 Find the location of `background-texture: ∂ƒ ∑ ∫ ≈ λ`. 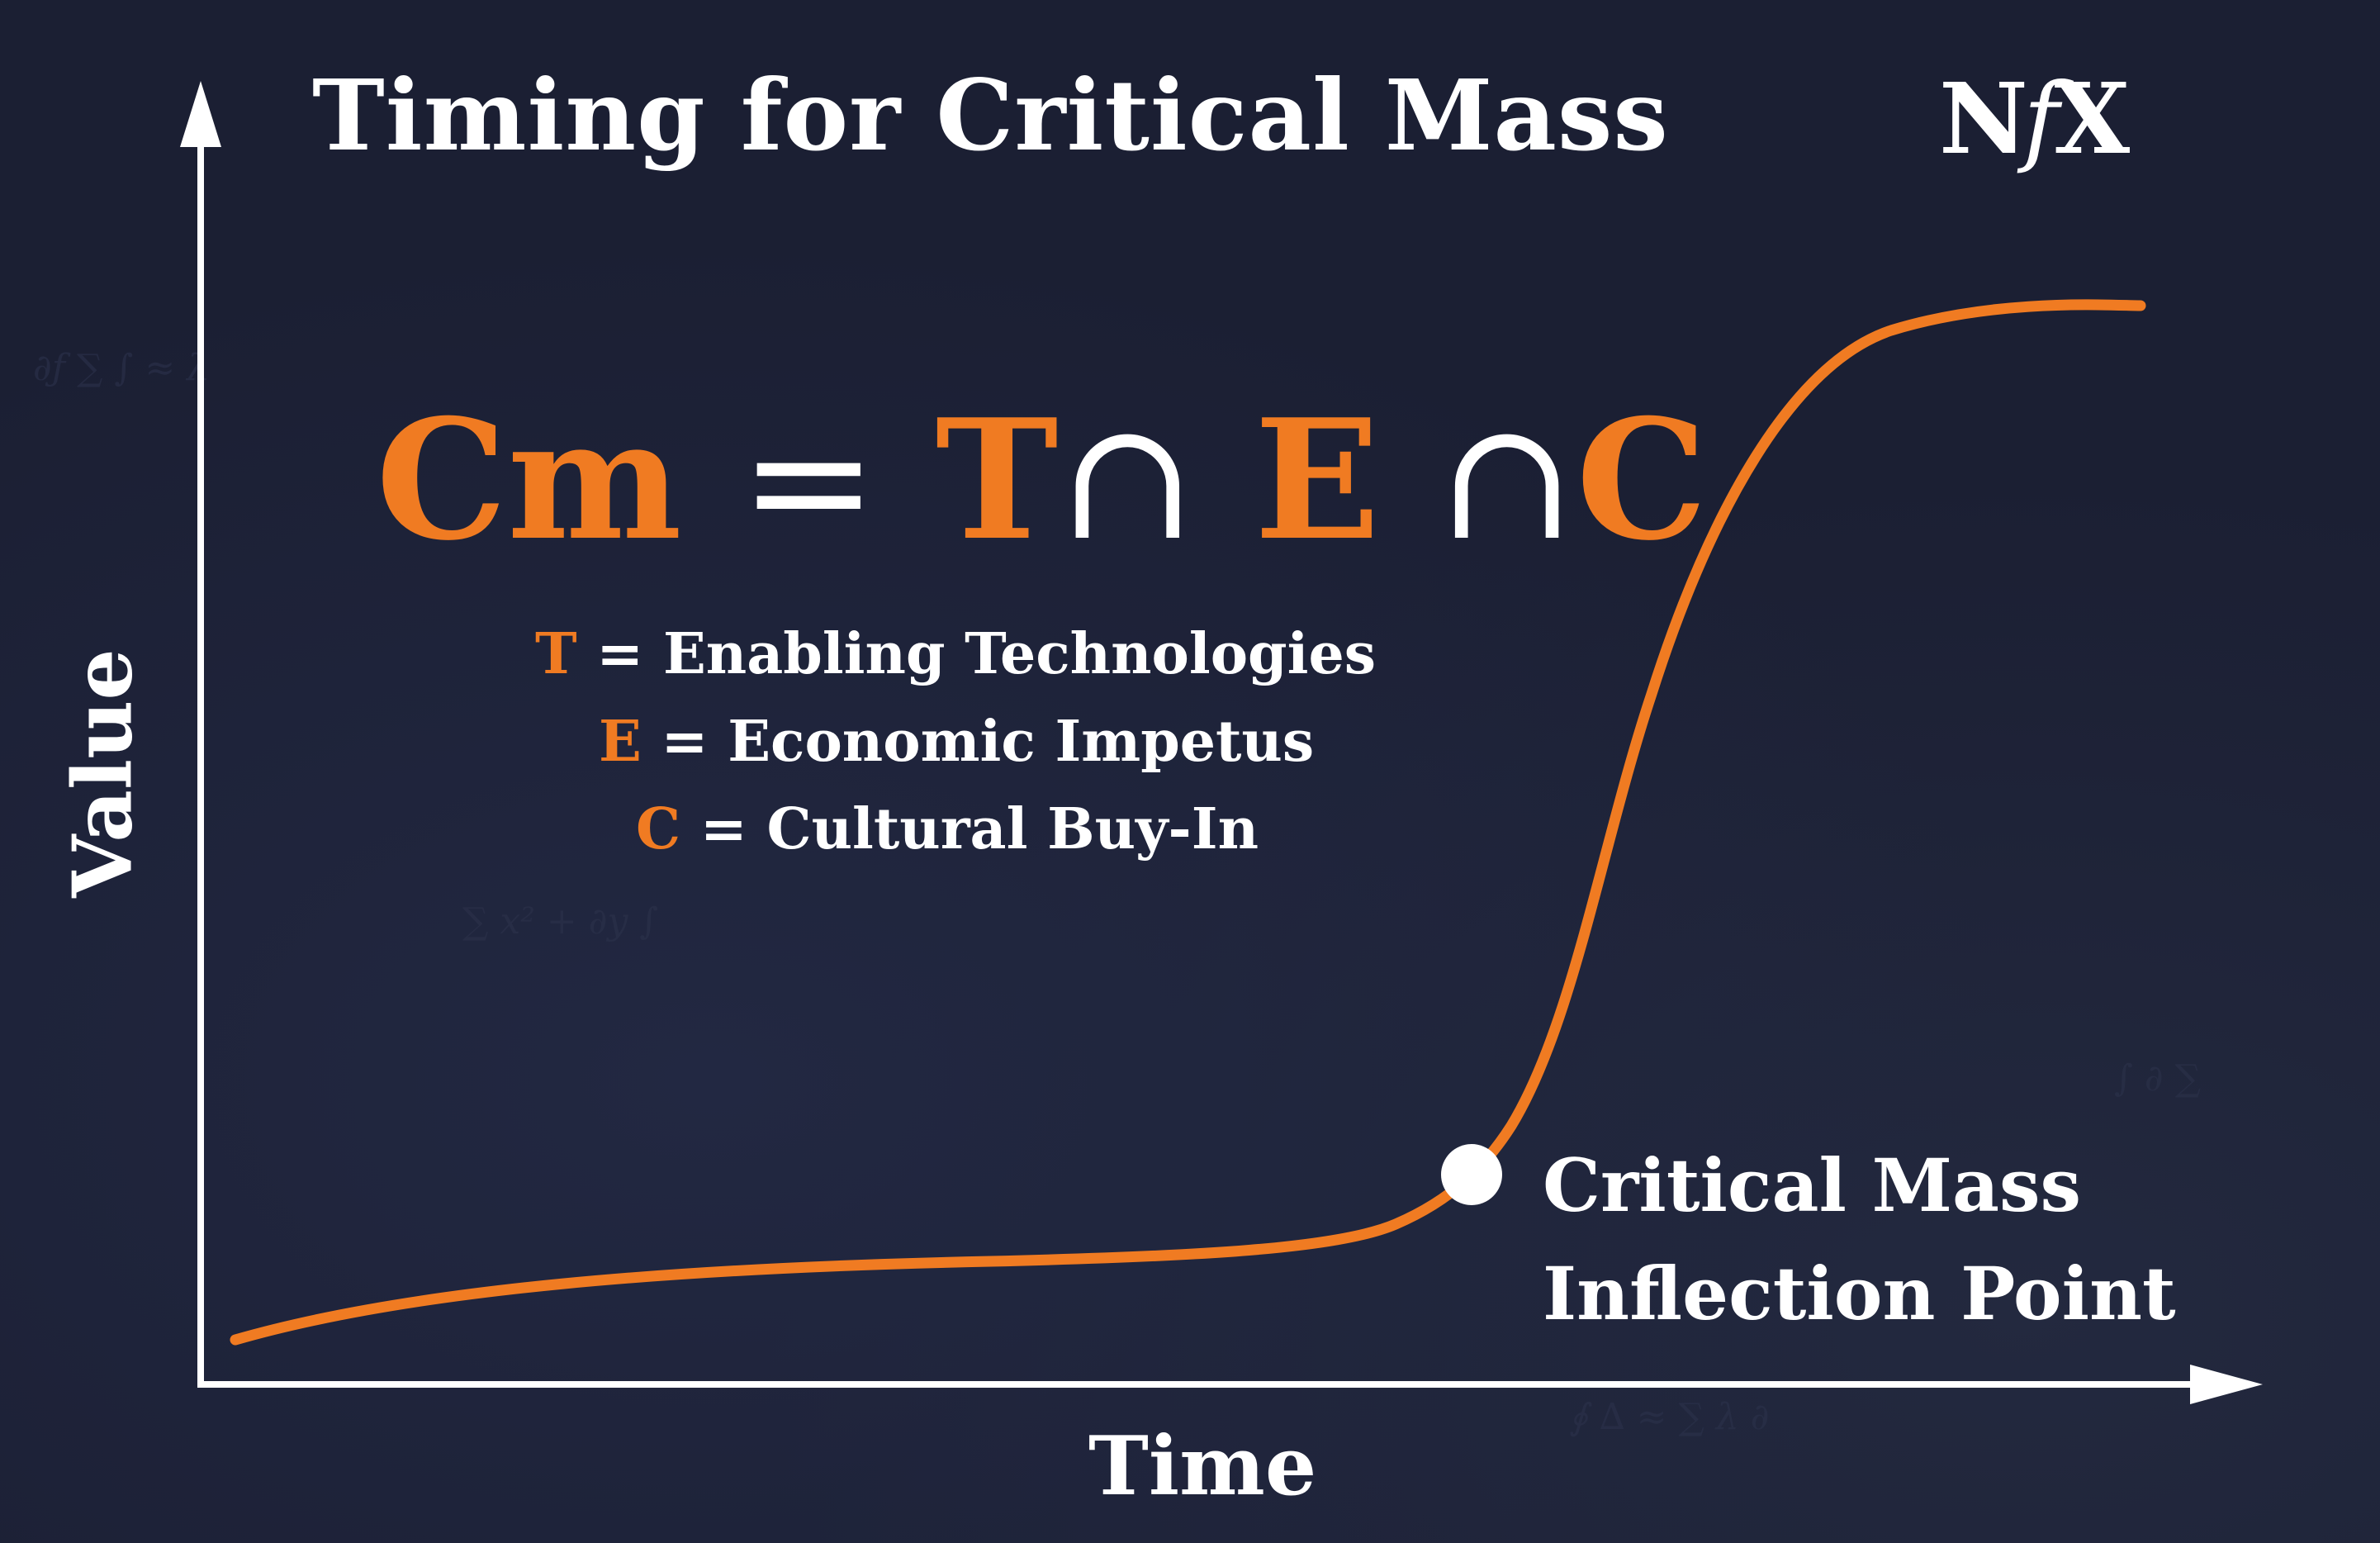

background-texture: ∂ƒ ∑ ∫ ≈ λ is located at coordinates (122, 368).